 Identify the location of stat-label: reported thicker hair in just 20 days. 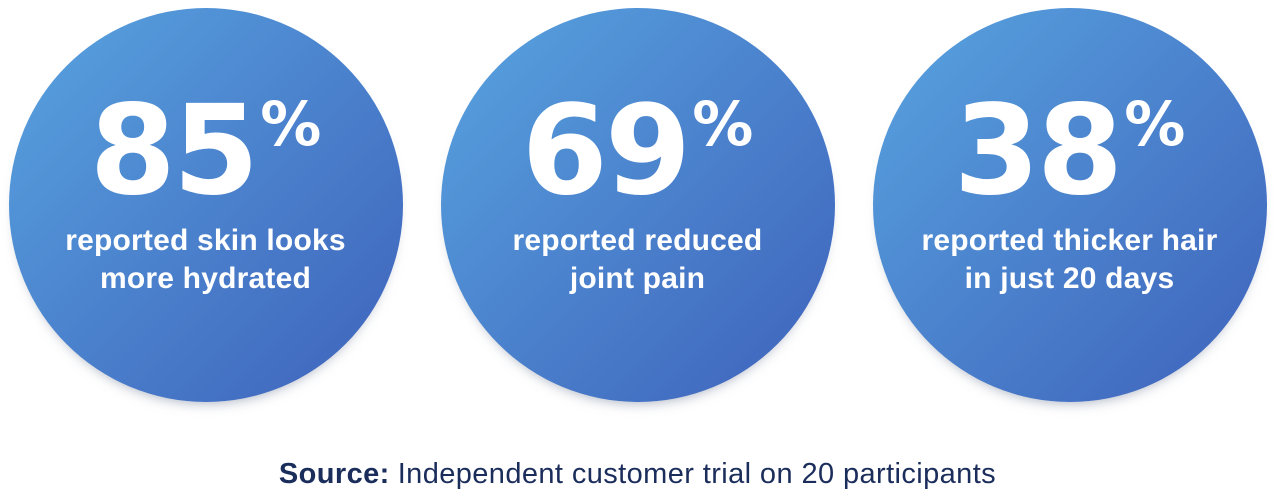
(1070, 260).